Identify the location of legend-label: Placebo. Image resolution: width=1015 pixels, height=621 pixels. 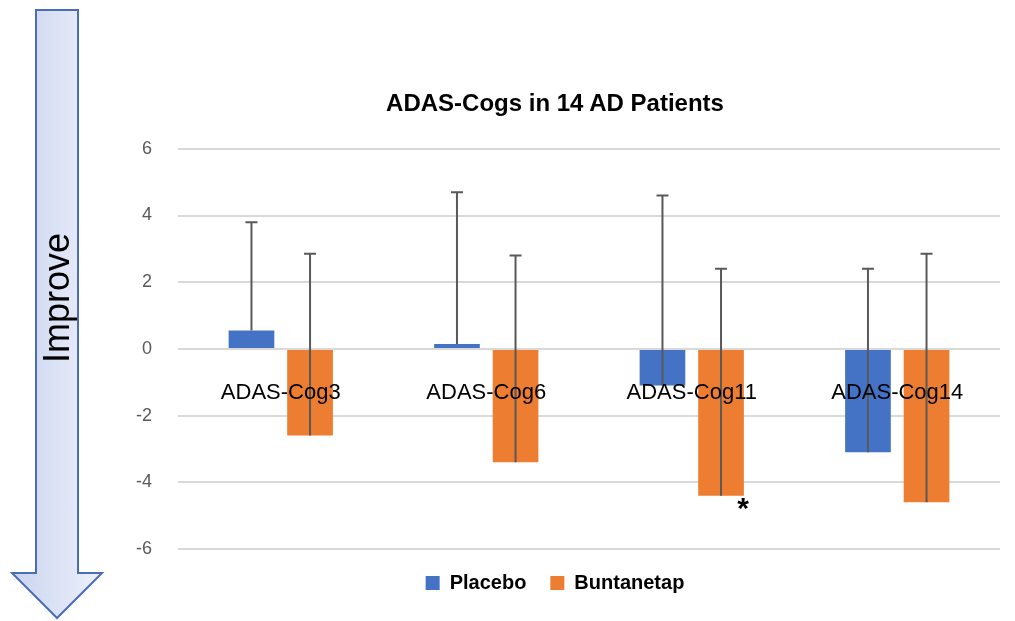
(488, 581).